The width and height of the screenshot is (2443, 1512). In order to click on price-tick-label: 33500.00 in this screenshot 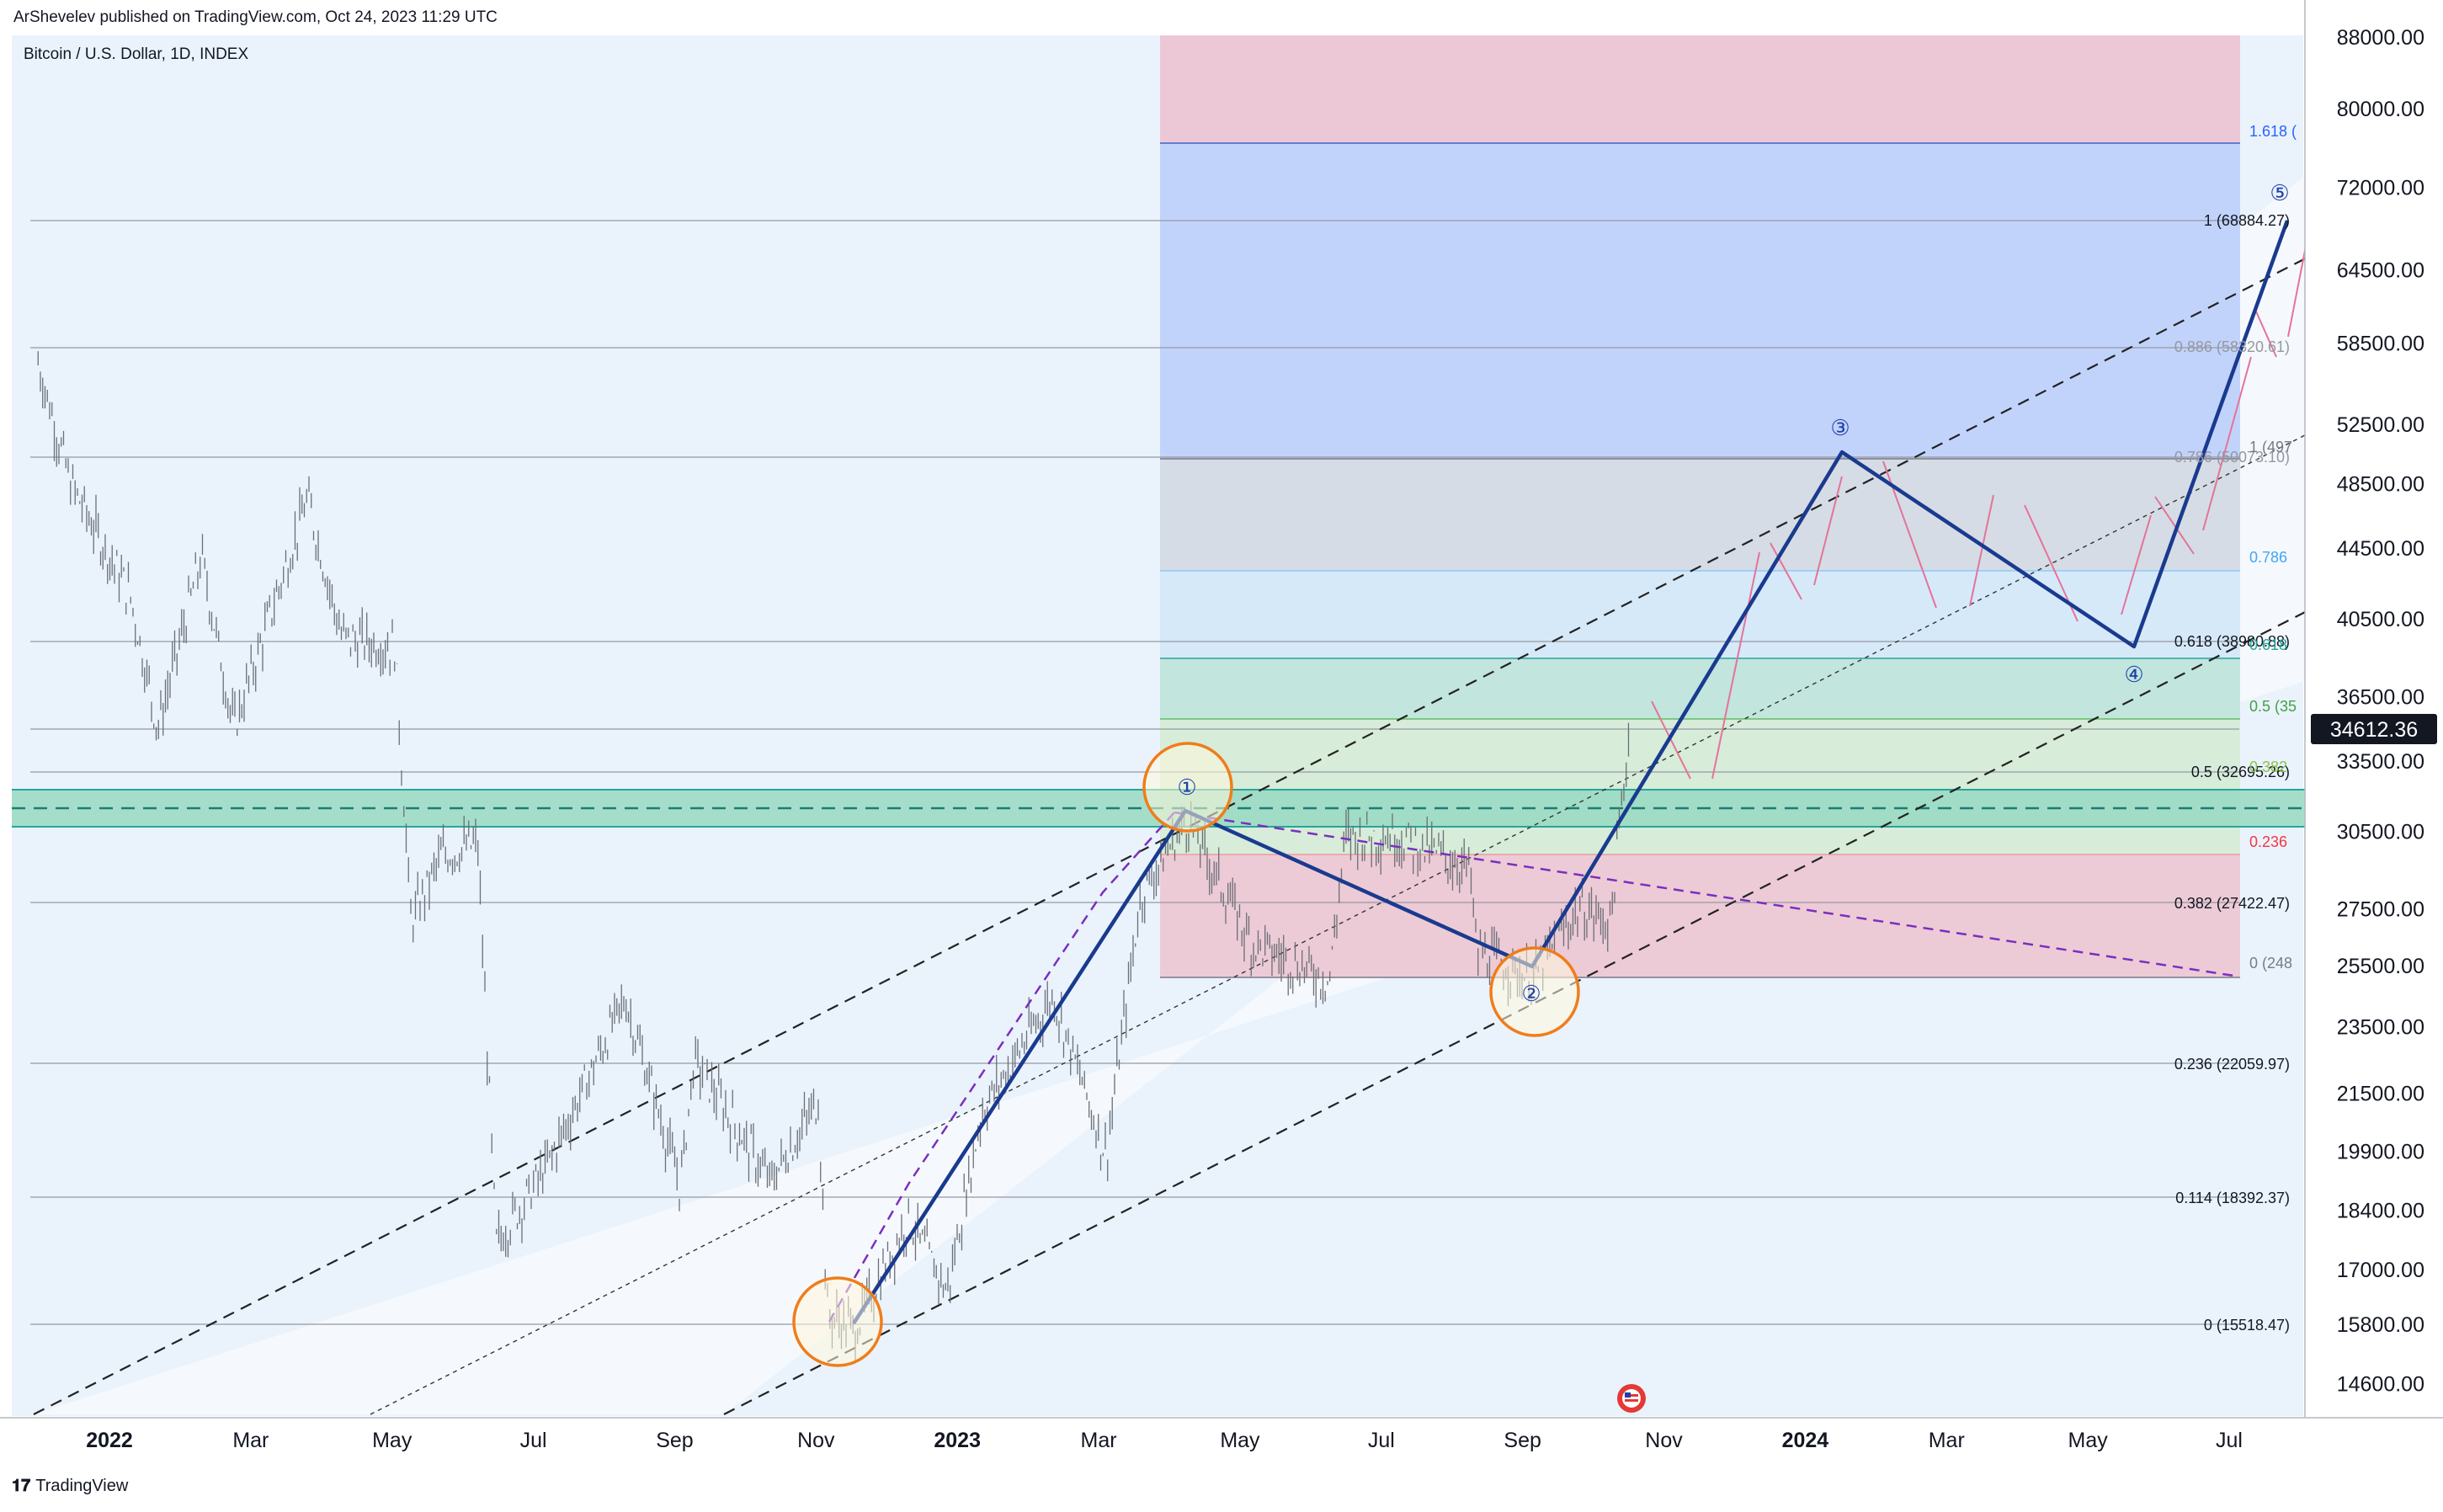, I will do `click(2380, 762)`.